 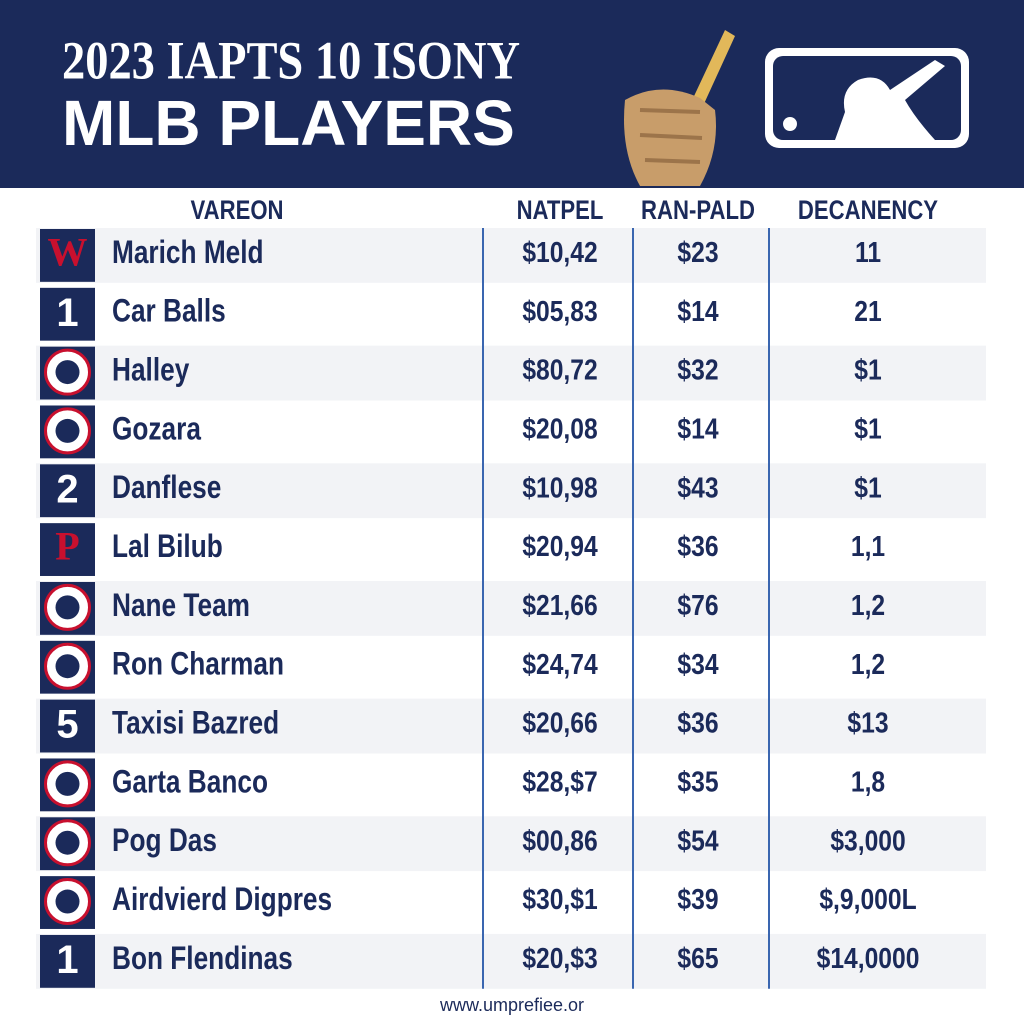 What do you see at coordinates (867, 311) in the screenshot?
I see `cell-value: 21` at bounding box center [867, 311].